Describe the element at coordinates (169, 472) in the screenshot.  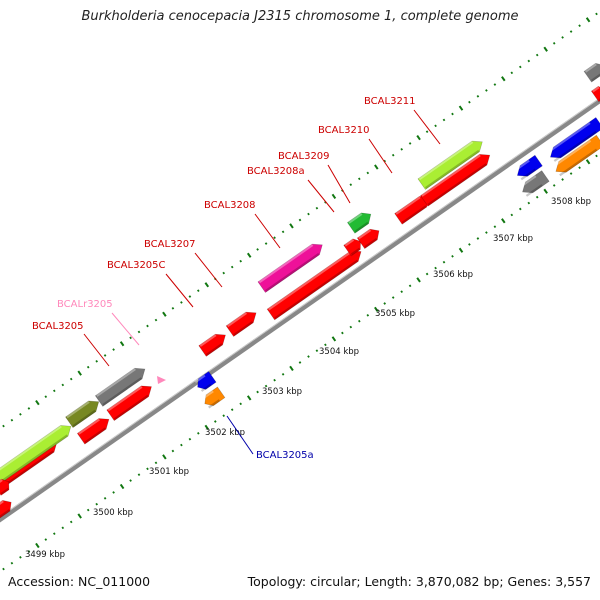
I see `kbp-tick-label: 3501 kbp` at that location.